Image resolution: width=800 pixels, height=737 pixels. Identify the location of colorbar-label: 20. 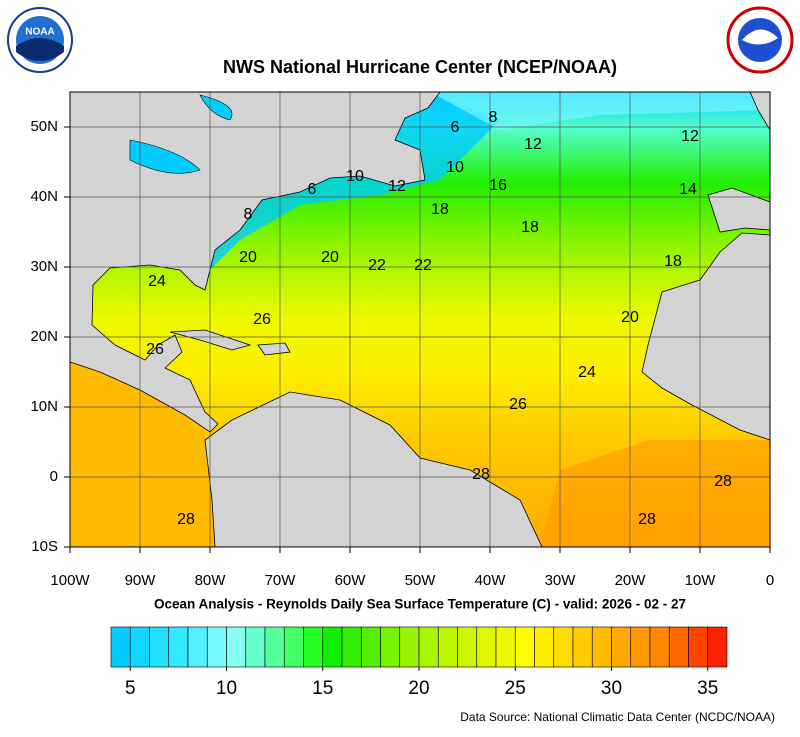
(418, 688).